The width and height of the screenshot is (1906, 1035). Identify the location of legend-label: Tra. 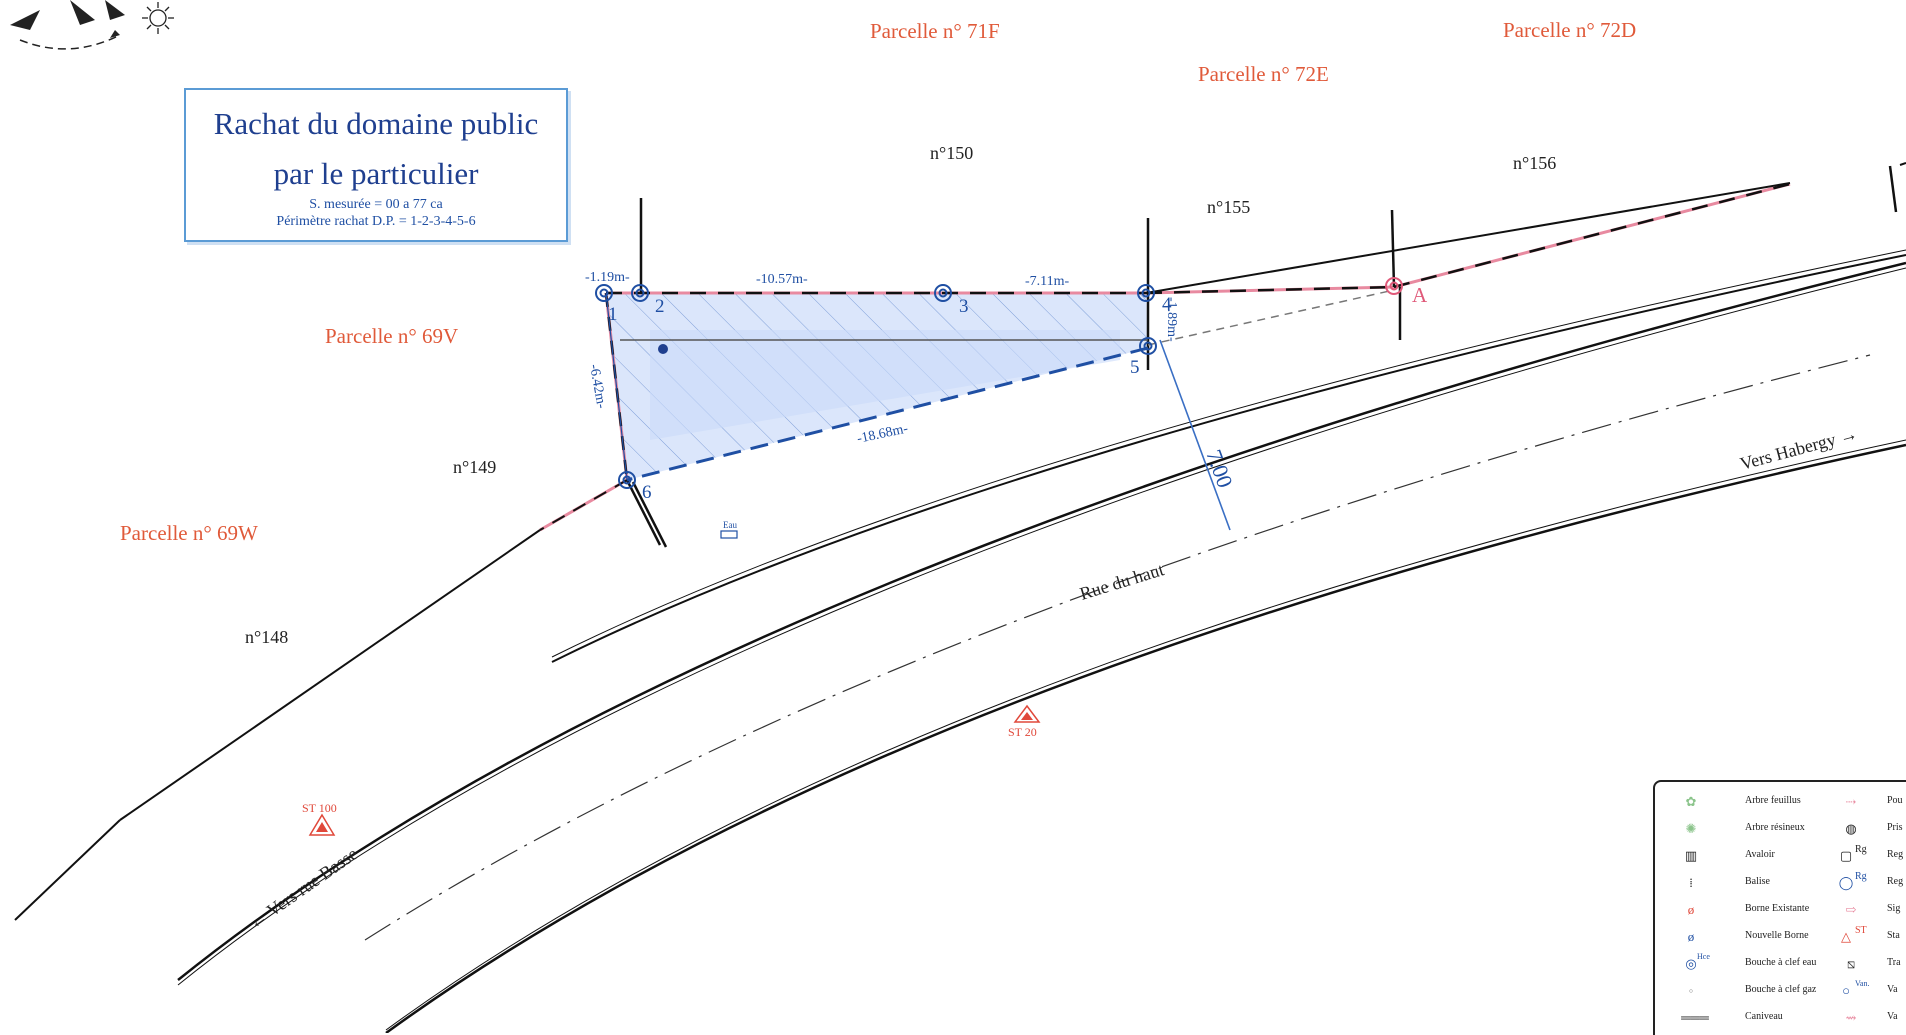
(1894, 962).